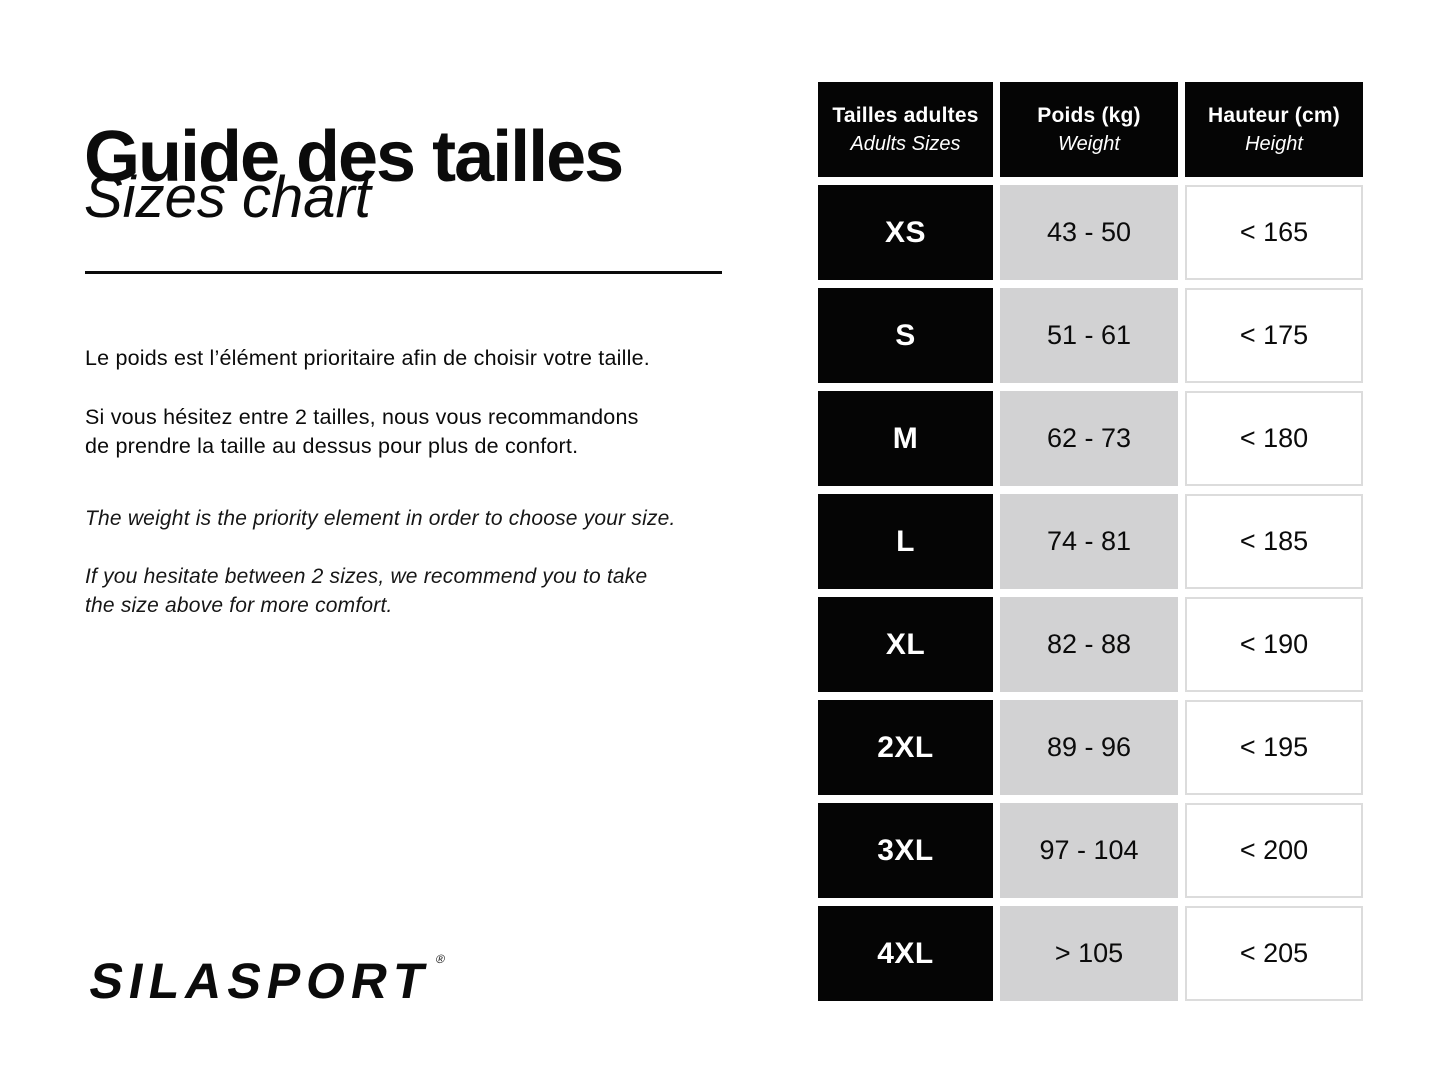  I want to click on height-cell-4xl: < 205, so click(1274, 953).